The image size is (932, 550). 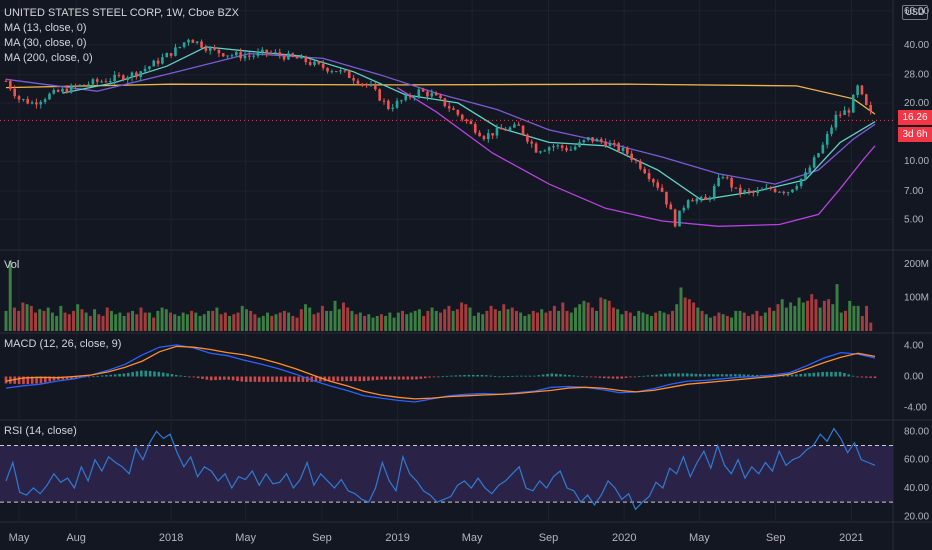 What do you see at coordinates (440, 373) in the screenshot?
I see `macd-lines` at bounding box center [440, 373].